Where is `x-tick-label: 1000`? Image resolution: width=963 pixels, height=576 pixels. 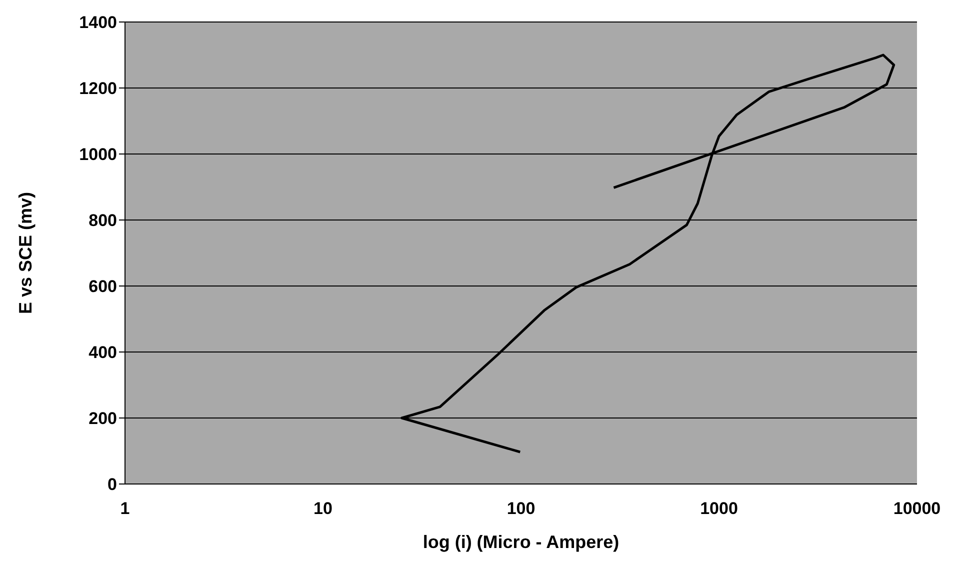 x-tick-label: 1000 is located at coordinates (719, 508).